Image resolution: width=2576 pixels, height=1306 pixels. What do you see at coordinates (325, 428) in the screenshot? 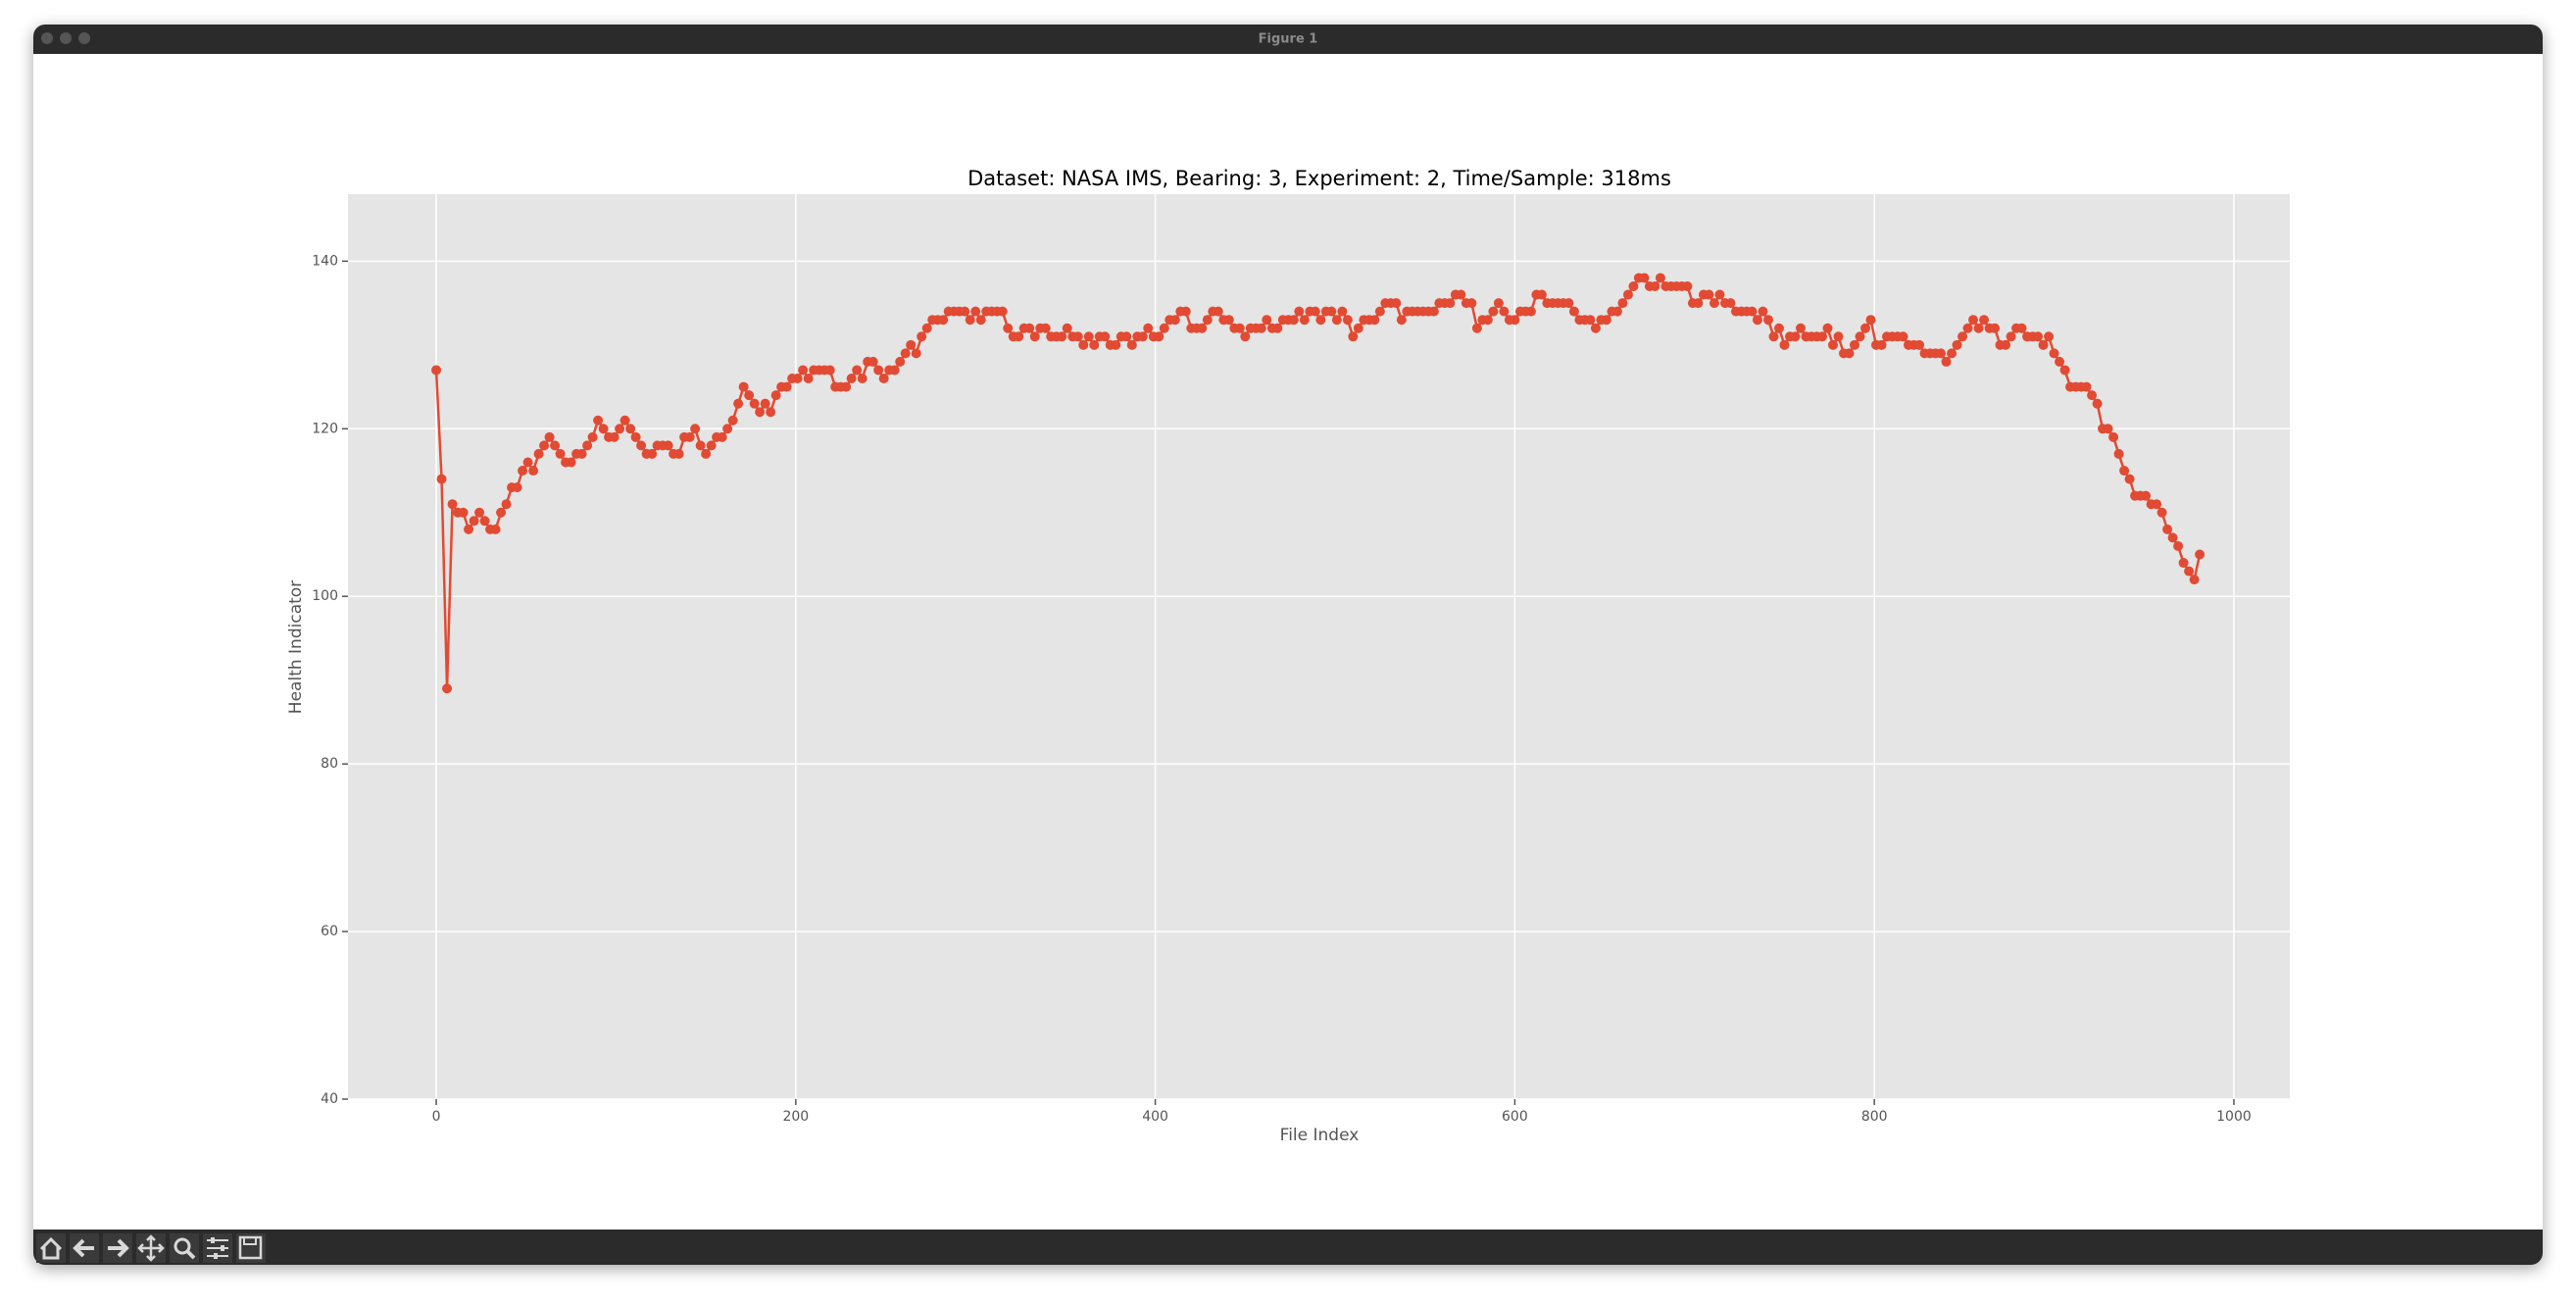
I see `y-tick-label: 120` at bounding box center [325, 428].